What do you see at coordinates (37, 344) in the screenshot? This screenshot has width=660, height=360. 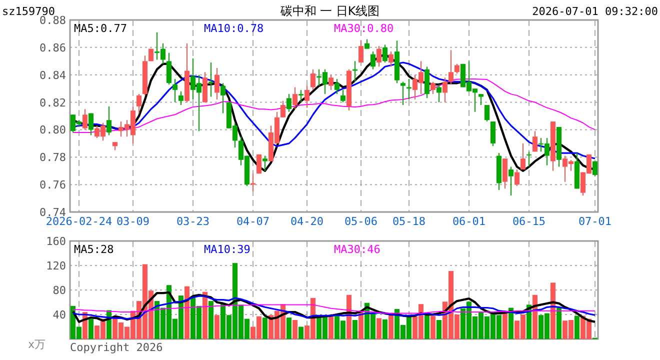 I see `y-axis-title: x万` at bounding box center [37, 344].